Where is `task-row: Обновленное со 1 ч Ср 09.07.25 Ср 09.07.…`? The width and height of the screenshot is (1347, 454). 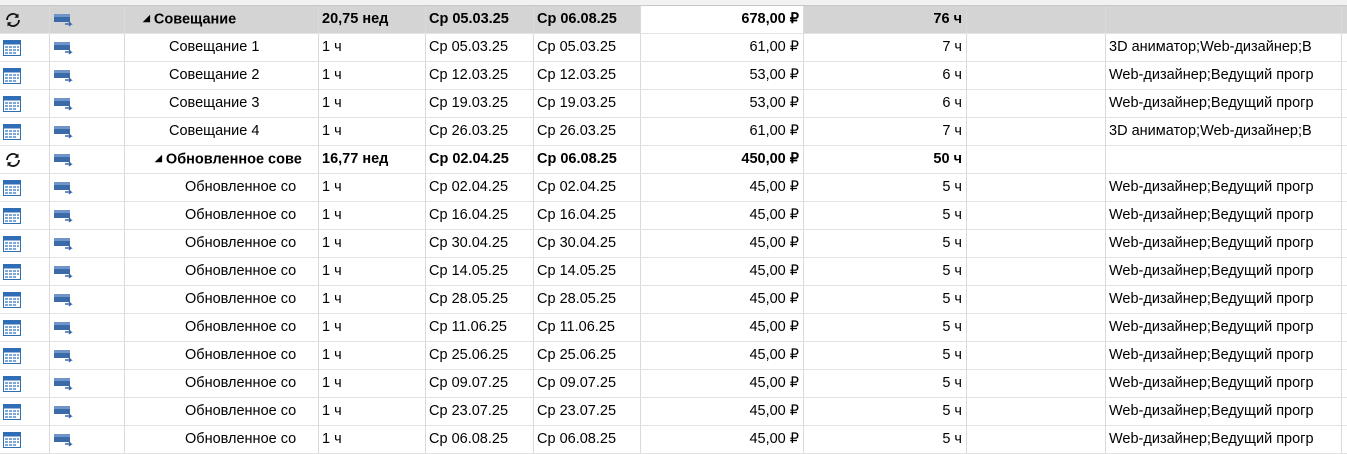
task-row: Обновленное со 1 ч Ср 09.07.25 Ср 09.07.… is located at coordinates (673, 384).